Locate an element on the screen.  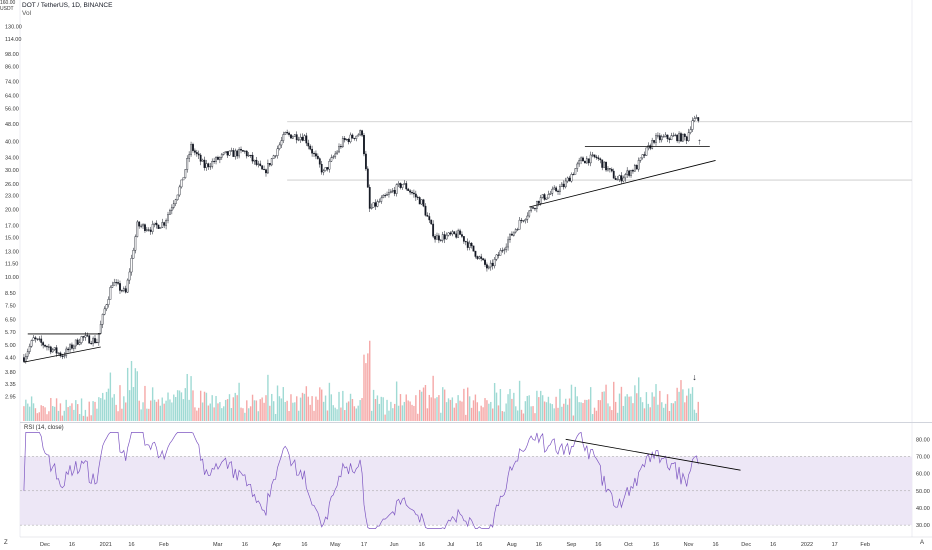
price-tick-label: 8.50 is located at coordinates (10, 294).